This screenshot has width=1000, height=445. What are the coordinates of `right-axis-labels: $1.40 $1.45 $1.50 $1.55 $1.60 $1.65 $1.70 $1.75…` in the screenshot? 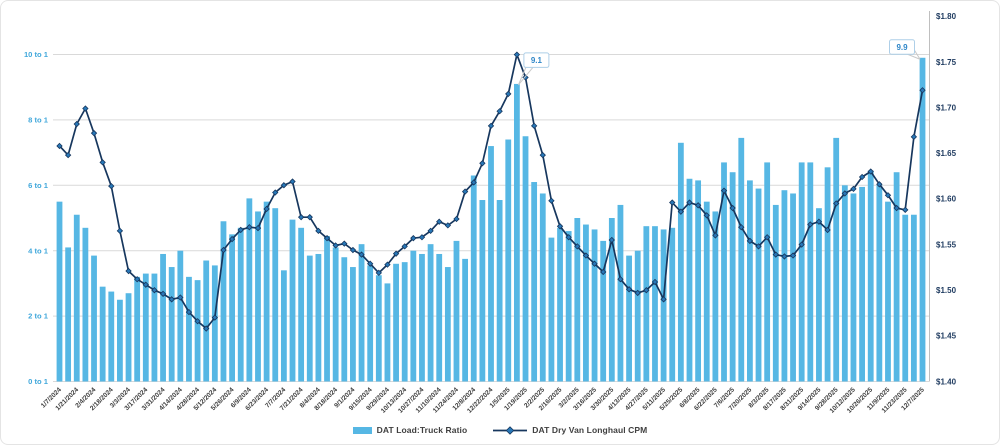 It's located at (946, 199).